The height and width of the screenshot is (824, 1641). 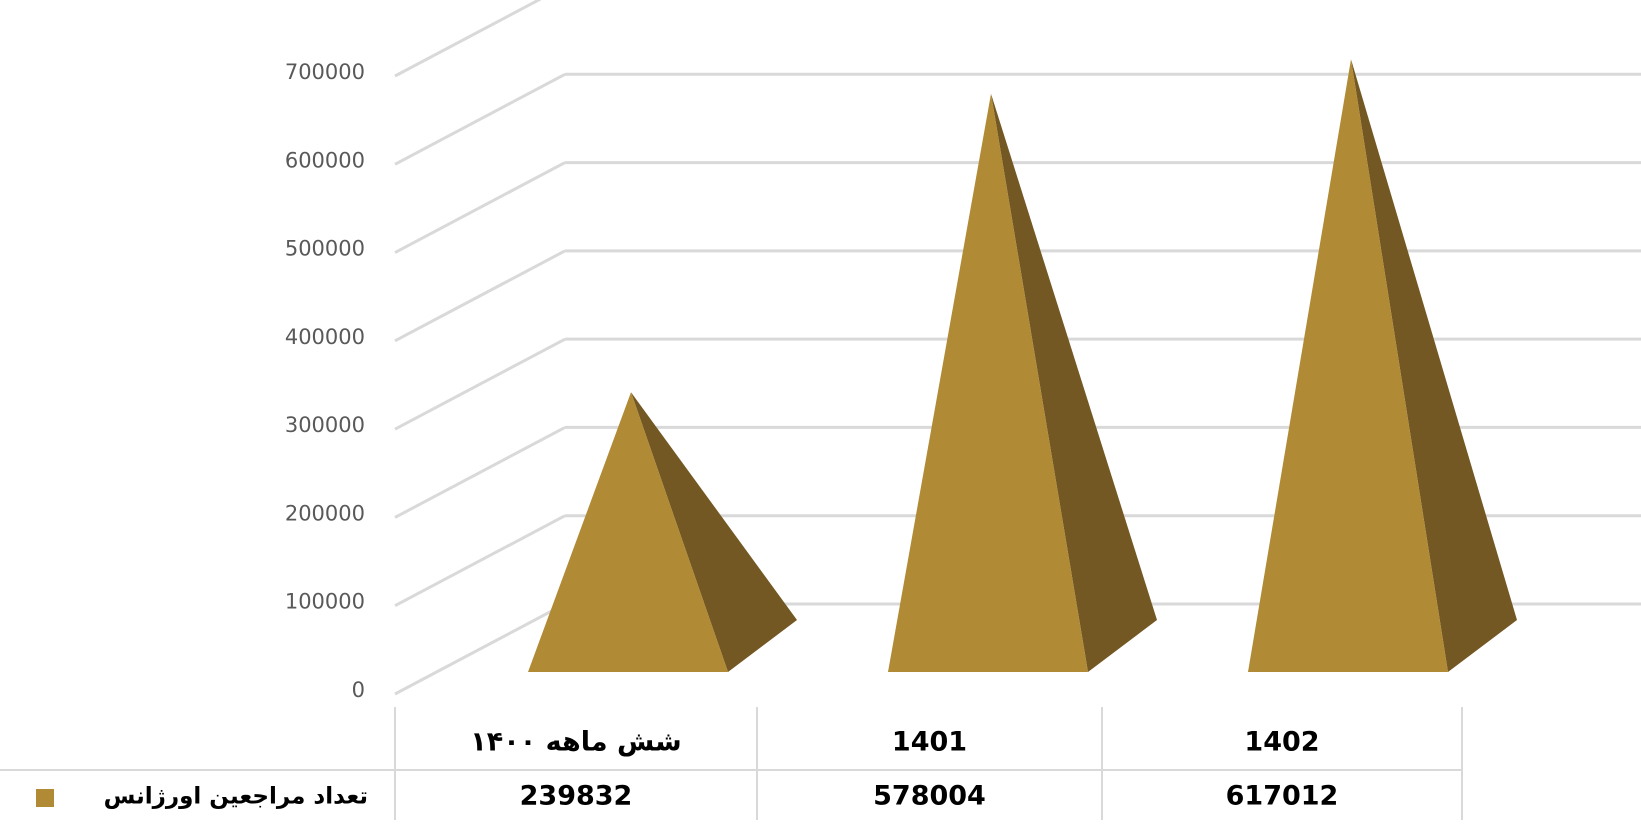 What do you see at coordinates (576, 796) in the screenshot?
I see `data-label: 239832` at bounding box center [576, 796].